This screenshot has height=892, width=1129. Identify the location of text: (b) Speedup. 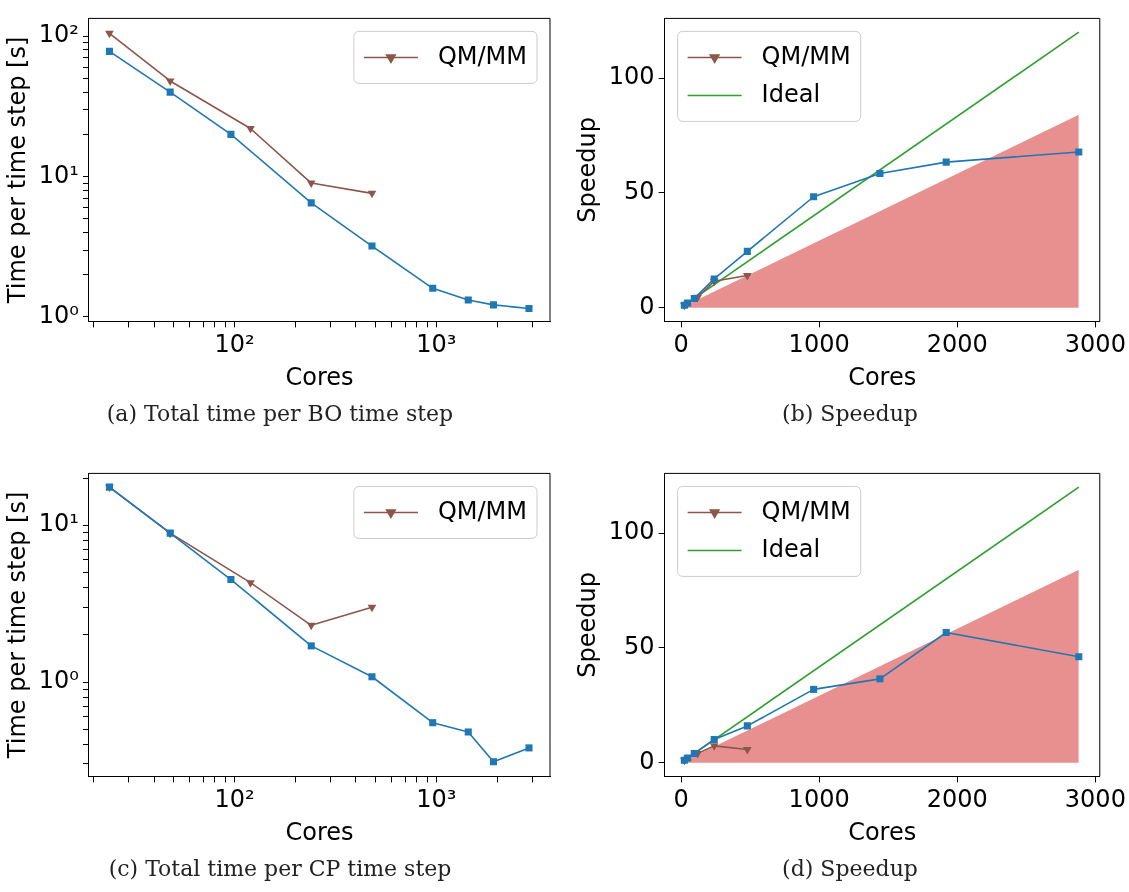
(850, 413).